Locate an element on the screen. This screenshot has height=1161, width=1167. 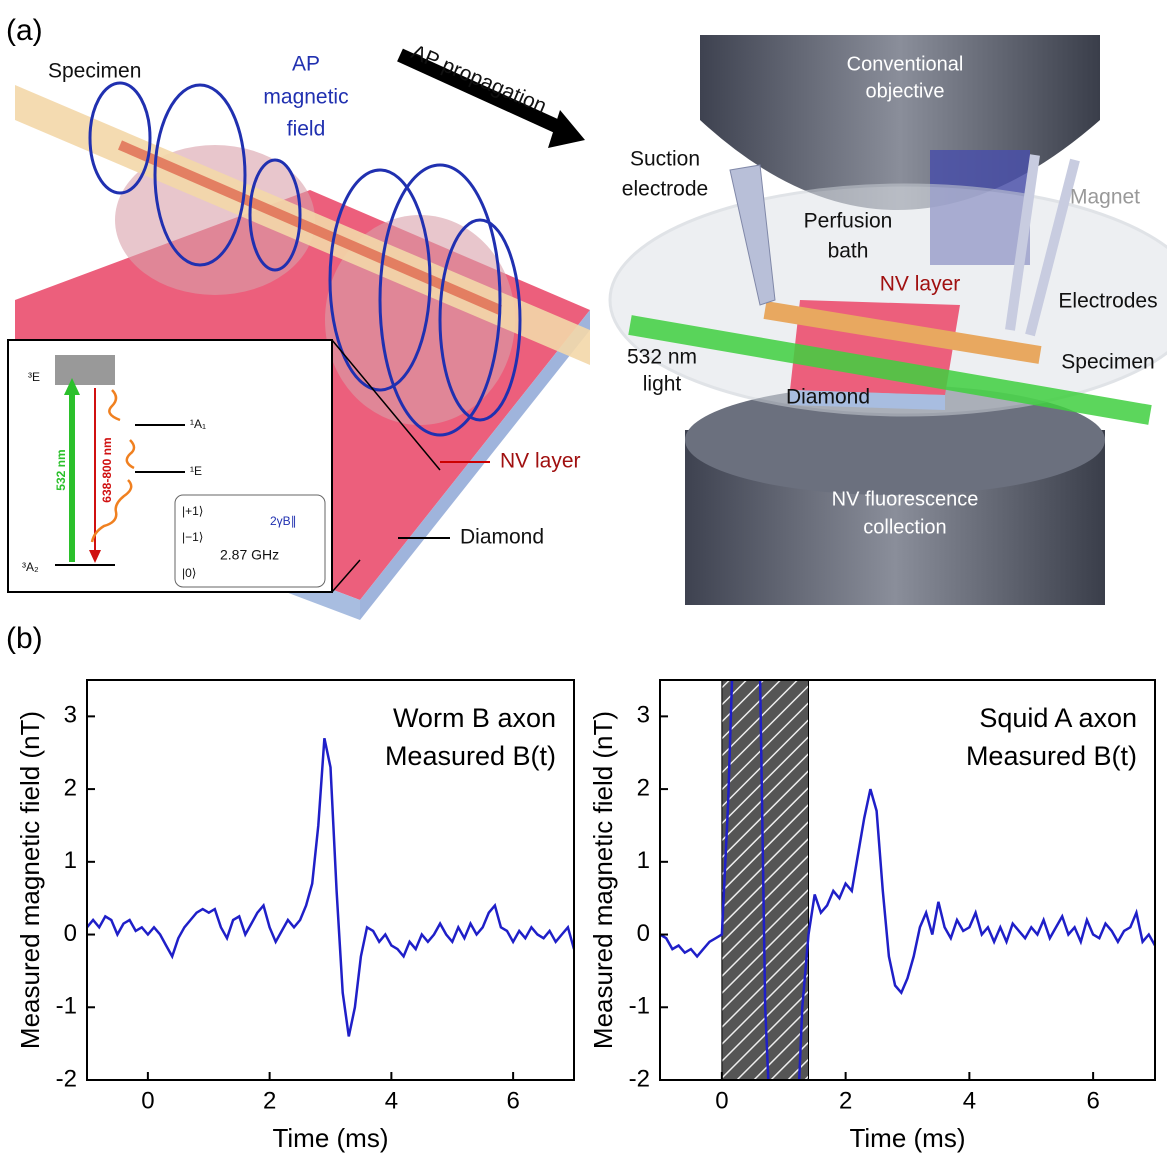
label: AP is located at coordinates (306, 64).